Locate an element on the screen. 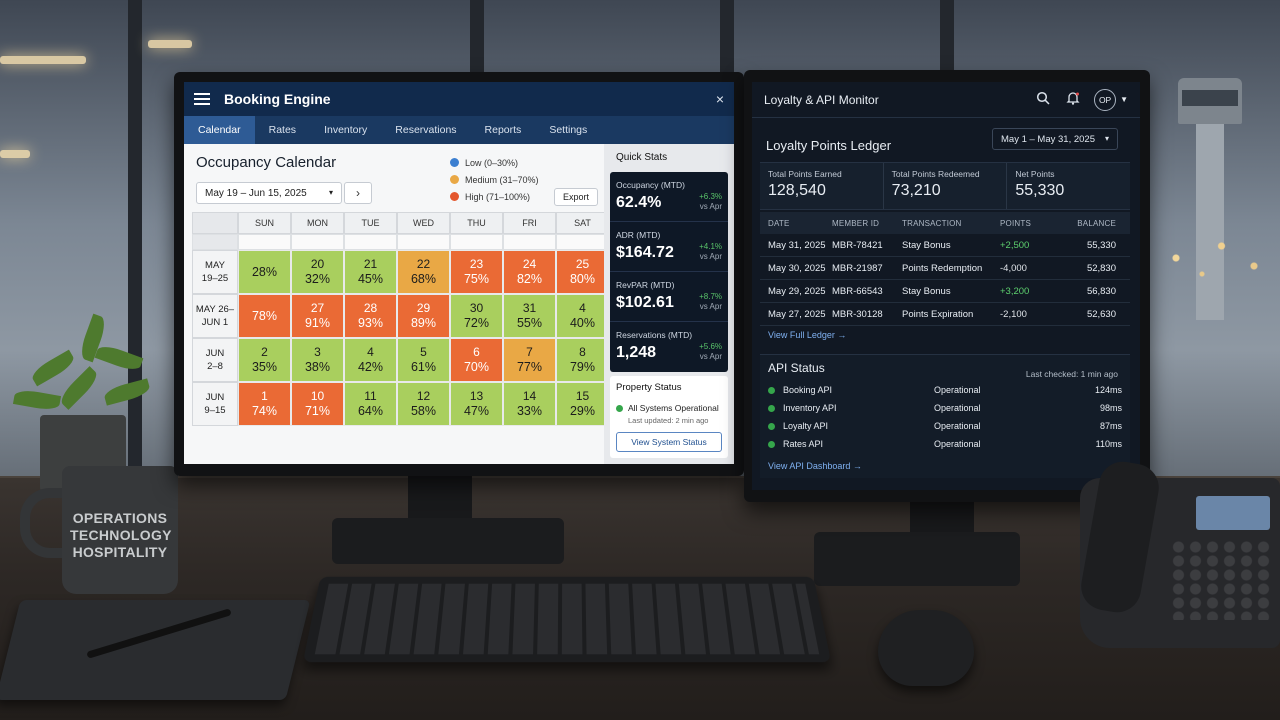 The width and height of the screenshot is (1280, 720). chevron-down-icon: ▾ is located at coordinates (1106, 138).